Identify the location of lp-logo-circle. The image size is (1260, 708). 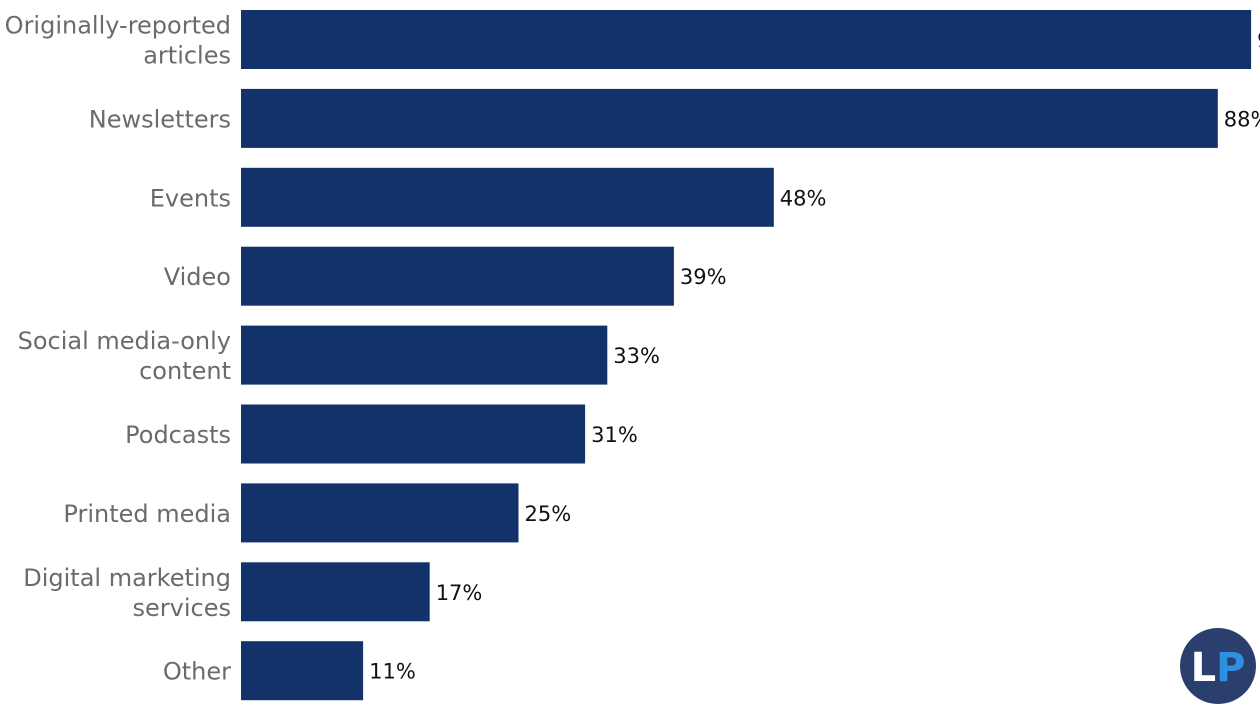
(1218, 666).